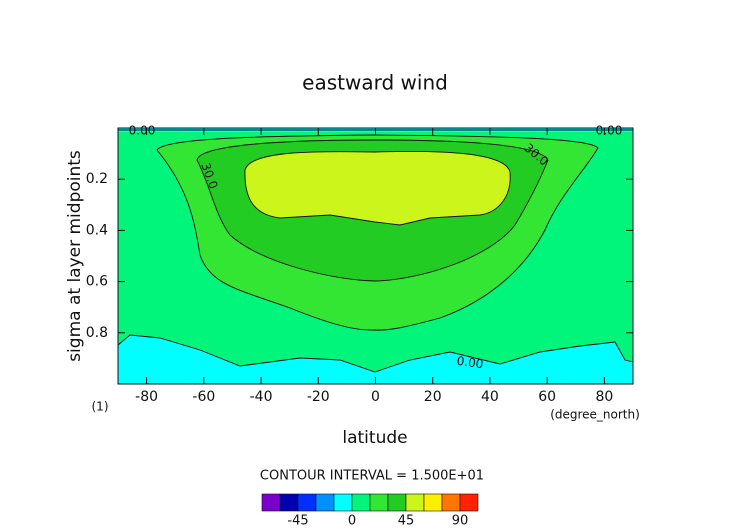  Describe the element at coordinates (375, 83) in the screenshot. I see `chart-title: eastward wind` at that location.